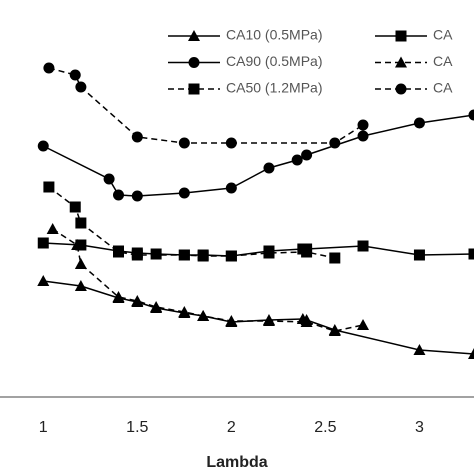 Image resolution: width=474 pixels, height=474 pixels. I want to click on x-tick-label: 2, so click(231, 427).